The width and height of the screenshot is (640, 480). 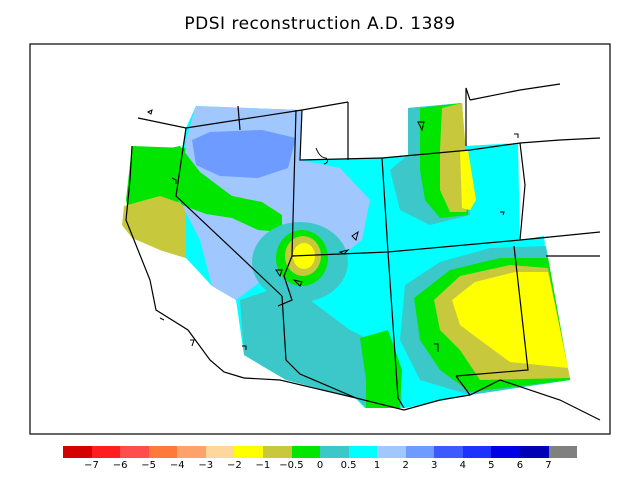 I want to click on colorbar-tick-label: 2, so click(x=405, y=465).